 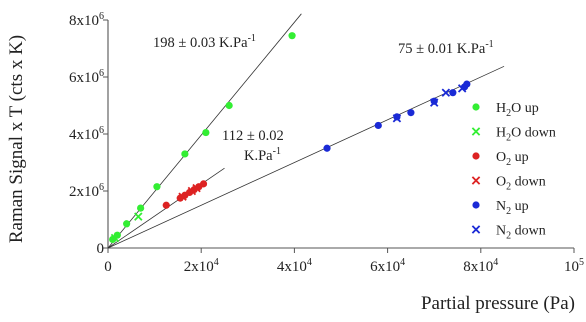 What do you see at coordinates (262, 155) in the screenshot?
I see `slope-annotation: K.Pa-1` at bounding box center [262, 155].